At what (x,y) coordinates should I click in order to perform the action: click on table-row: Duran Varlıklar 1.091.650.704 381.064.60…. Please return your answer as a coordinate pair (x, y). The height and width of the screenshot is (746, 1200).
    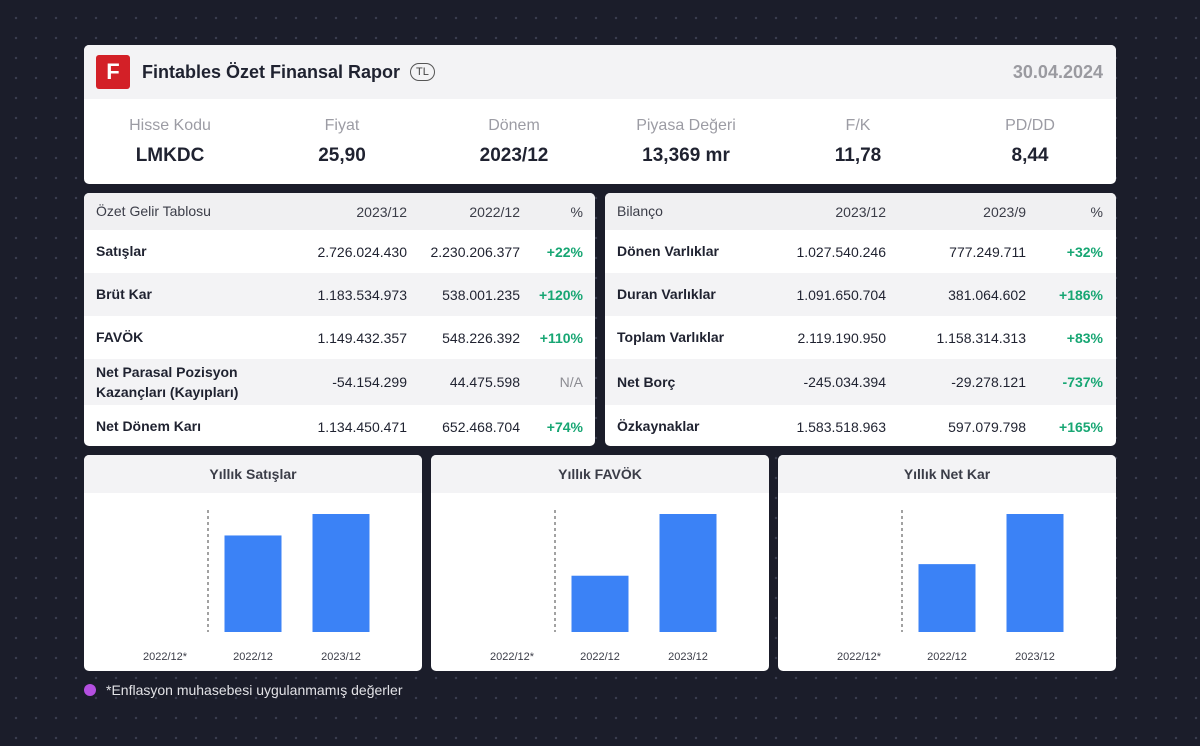
    Looking at the image, I should click on (860, 294).